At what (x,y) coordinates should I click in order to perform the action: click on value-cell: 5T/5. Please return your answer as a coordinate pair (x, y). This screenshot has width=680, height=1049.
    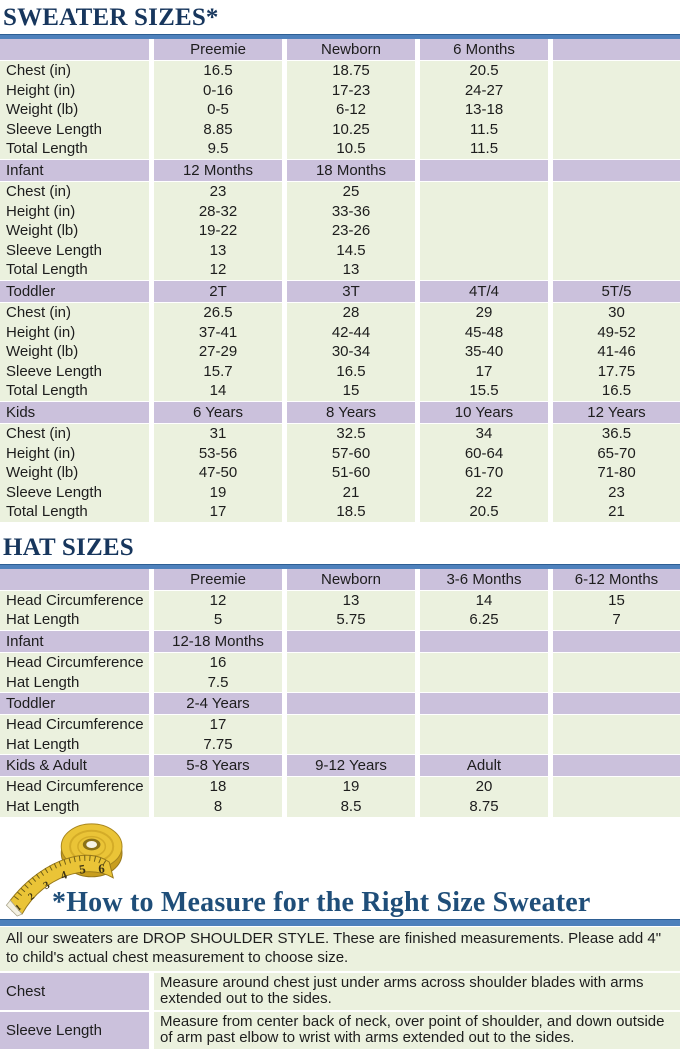
    Looking at the image, I should click on (616, 291).